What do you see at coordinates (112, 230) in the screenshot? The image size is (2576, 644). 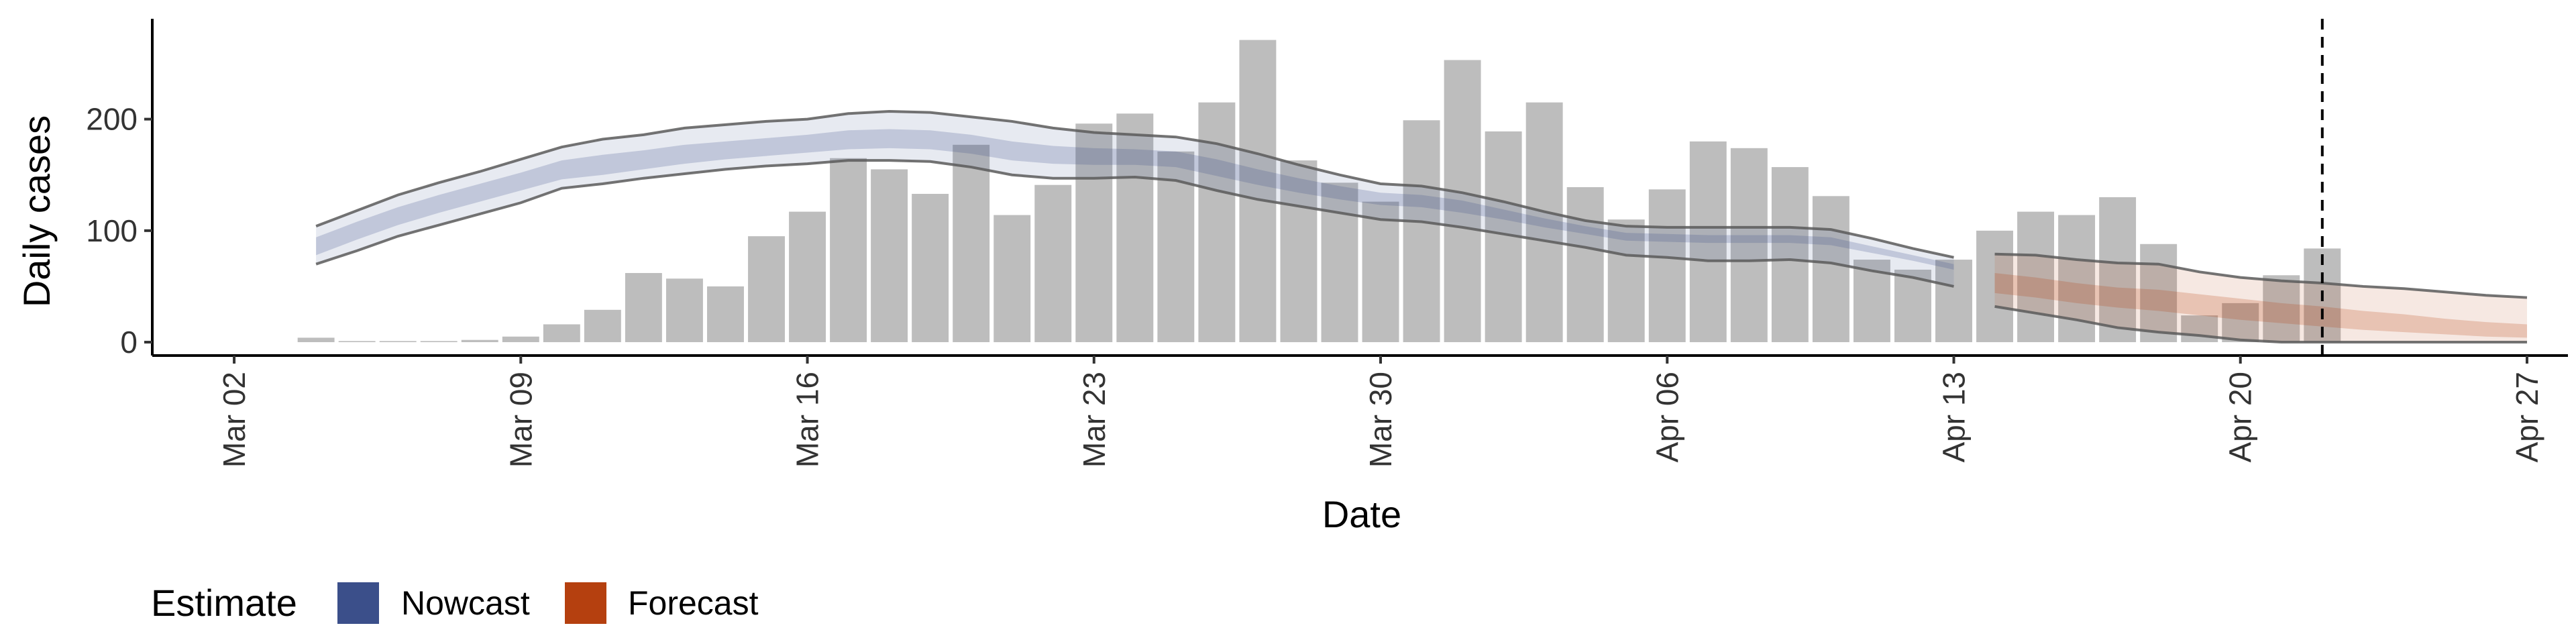 I see `y-tick-label: 100` at bounding box center [112, 230].